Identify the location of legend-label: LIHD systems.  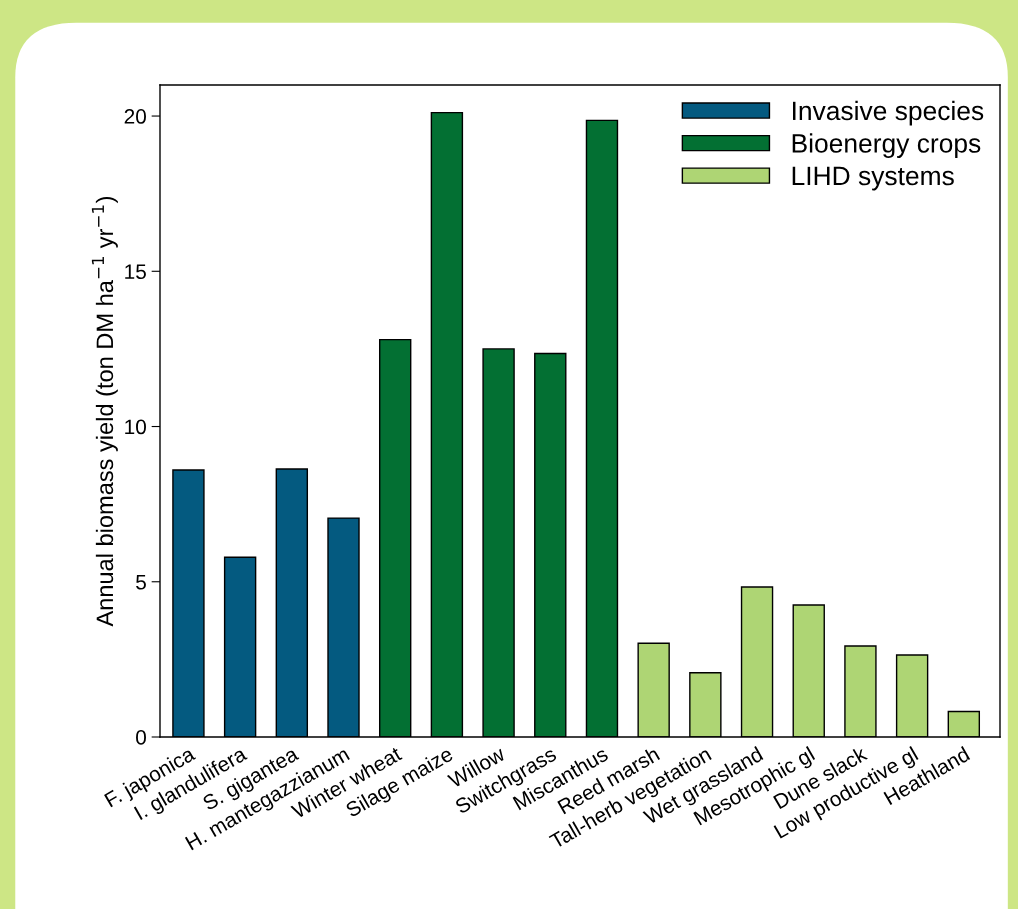
(873, 178).